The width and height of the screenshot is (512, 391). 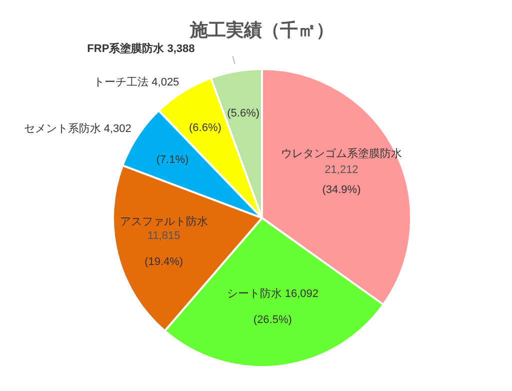 I want to click on text: (26.5%), so click(x=272, y=320).